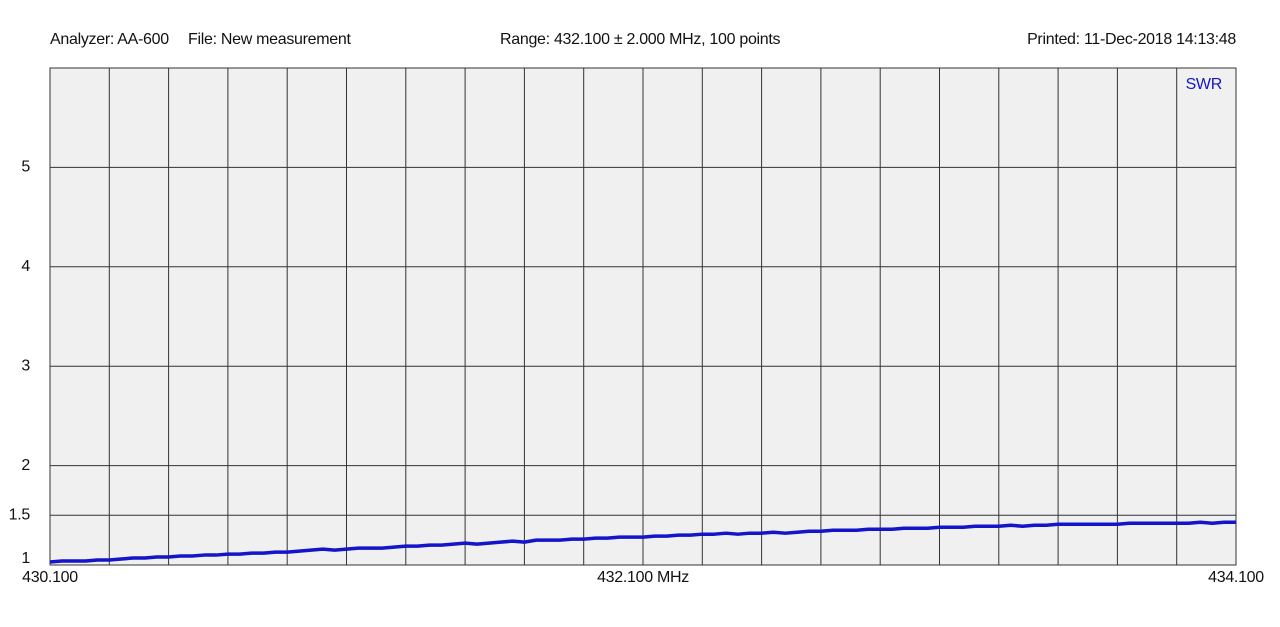 This screenshot has height=627, width=1280. What do you see at coordinates (640, 39) in the screenshot?
I see `range: Range: 432.100 ± 2.000 MHz, 100 points` at bounding box center [640, 39].